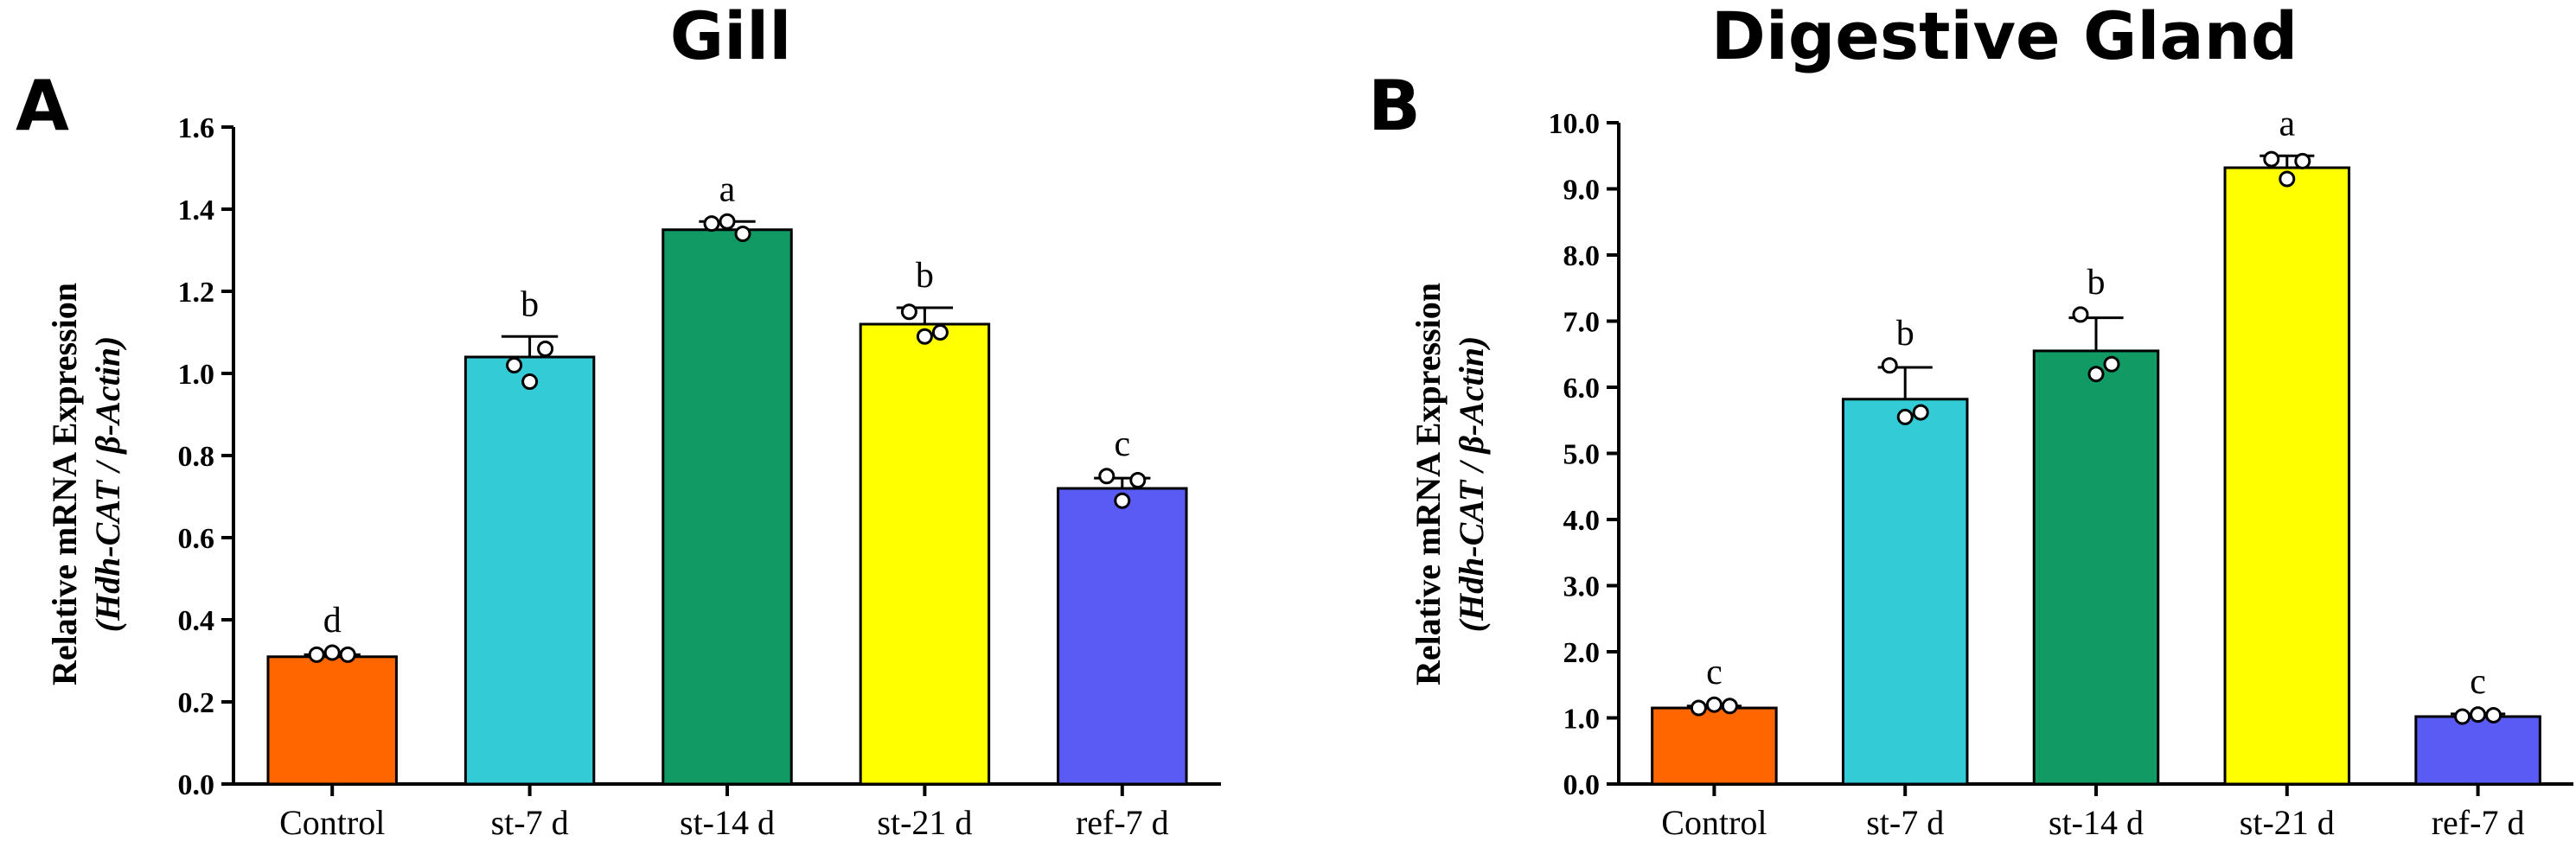 The width and height of the screenshot is (2576, 867). What do you see at coordinates (197, 621) in the screenshot?
I see `y-tick-label: 0.4` at bounding box center [197, 621].